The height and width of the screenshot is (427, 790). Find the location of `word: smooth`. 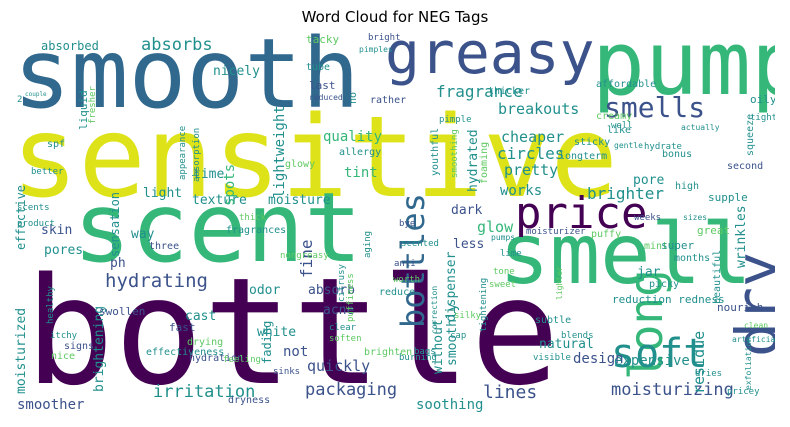

word: smooth is located at coordinates (186, 81).